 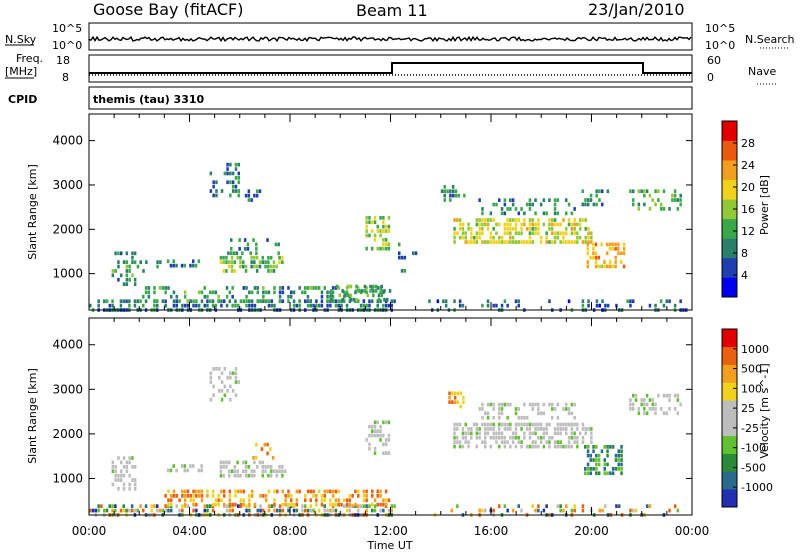 I want to click on colorbar-tick-label: 1000, so click(x=755, y=349).